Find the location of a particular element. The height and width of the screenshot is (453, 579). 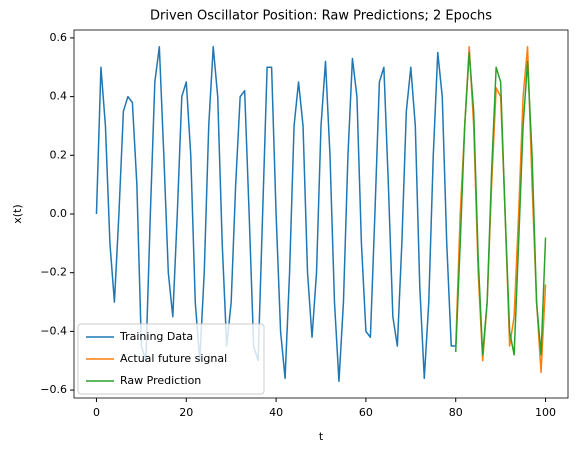

x-tick-label: 60 is located at coordinates (366, 412).